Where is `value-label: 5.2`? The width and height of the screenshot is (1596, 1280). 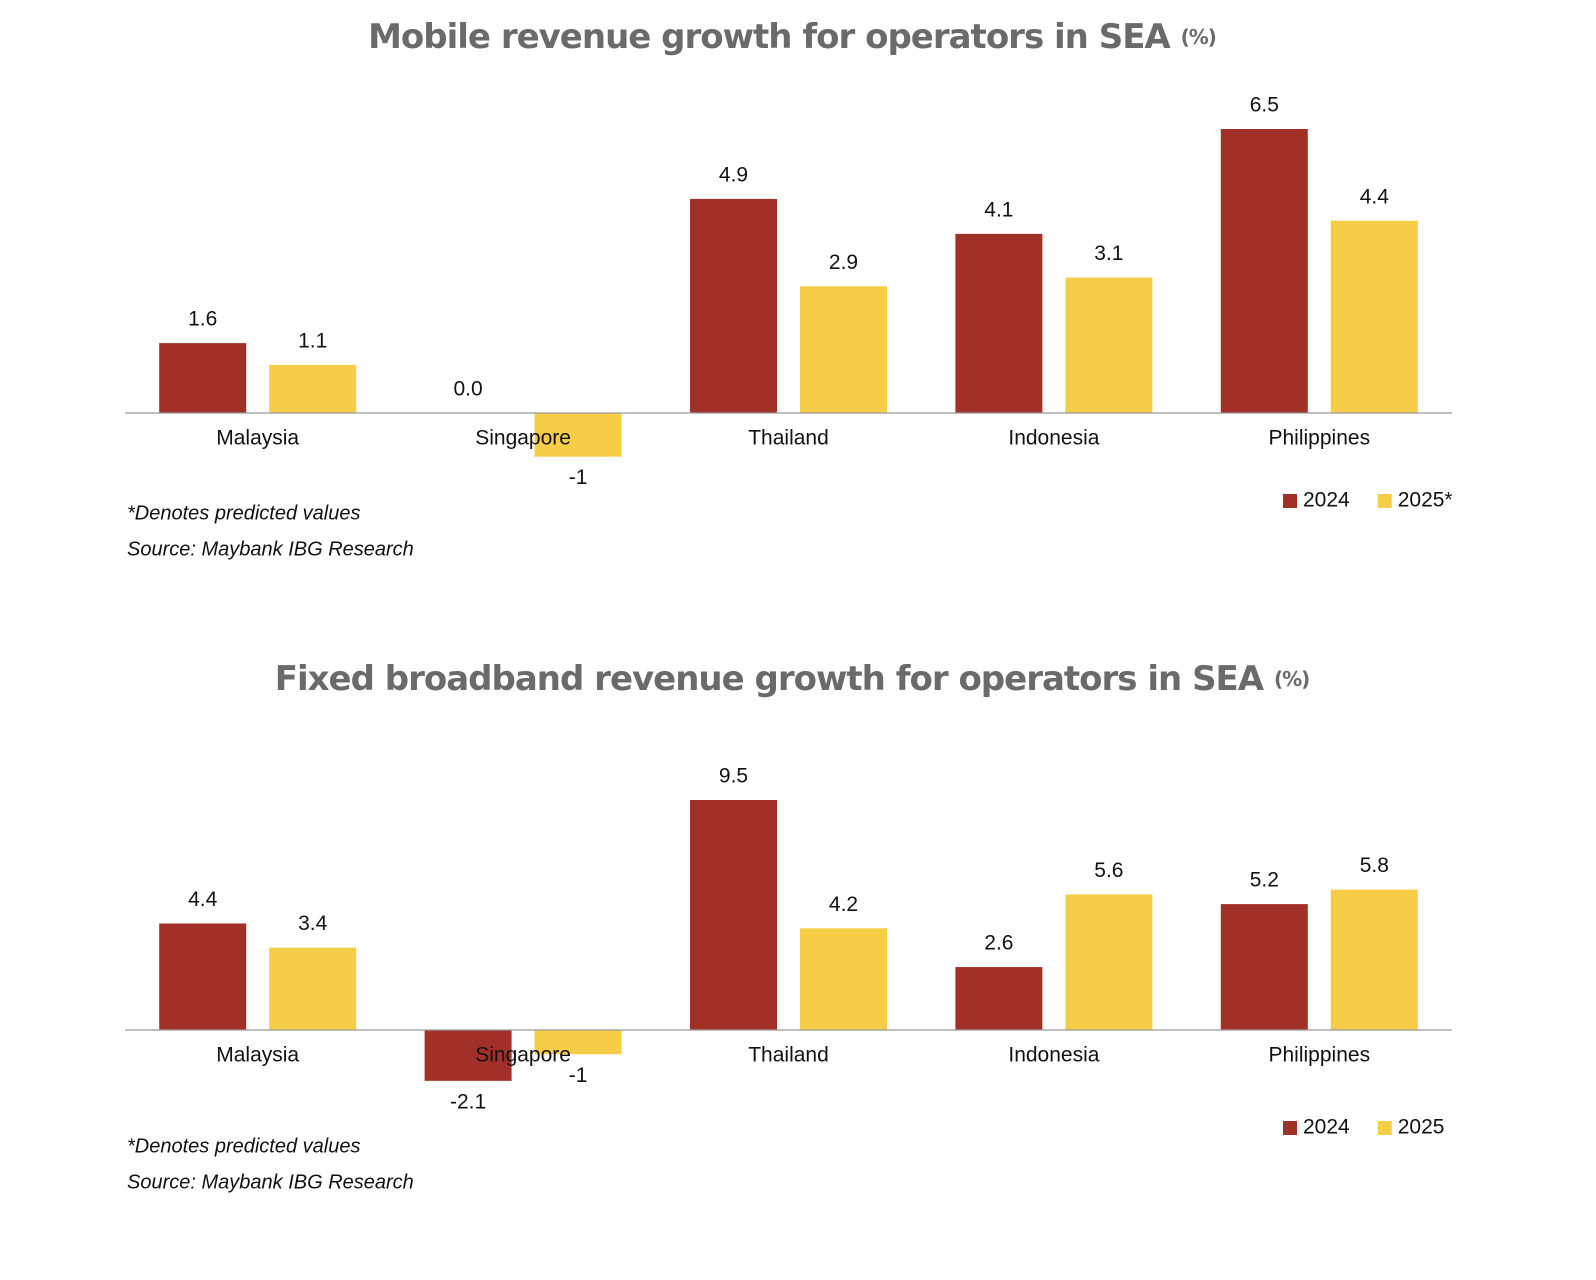
value-label: 5.2 is located at coordinates (1264, 880).